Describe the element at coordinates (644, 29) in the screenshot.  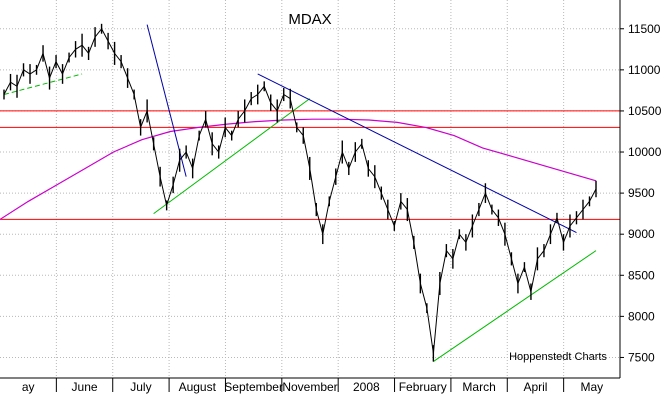
I see `y-tick-label: 11500` at that location.